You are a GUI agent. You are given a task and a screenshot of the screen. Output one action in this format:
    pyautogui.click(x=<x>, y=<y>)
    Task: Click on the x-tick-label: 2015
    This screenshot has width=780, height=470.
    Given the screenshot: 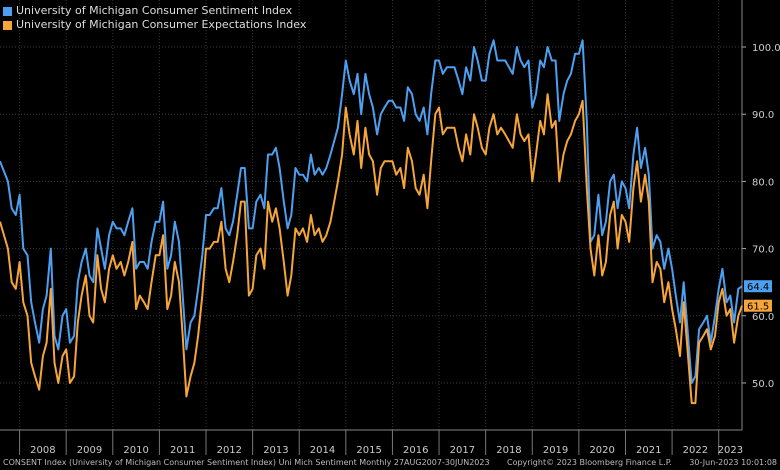 What is the action you would take?
    pyautogui.click(x=368, y=450)
    